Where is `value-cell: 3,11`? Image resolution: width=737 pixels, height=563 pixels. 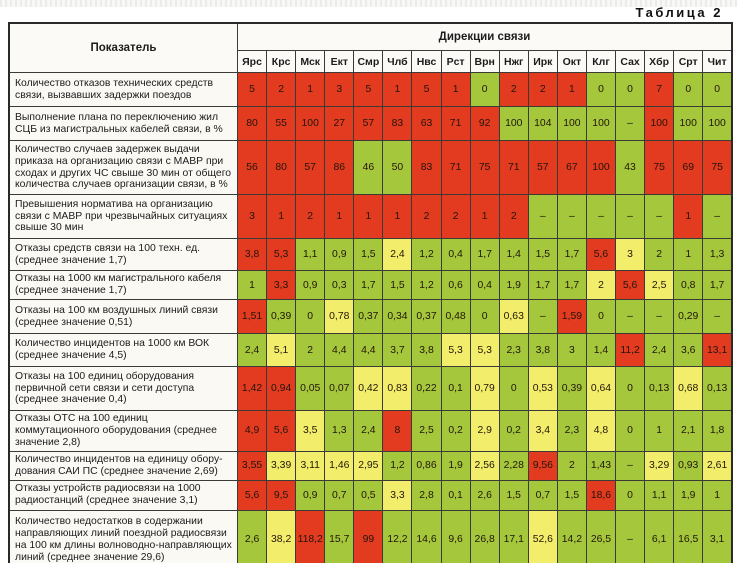
value-cell: 3,11 is located at coordinates (310, 465).